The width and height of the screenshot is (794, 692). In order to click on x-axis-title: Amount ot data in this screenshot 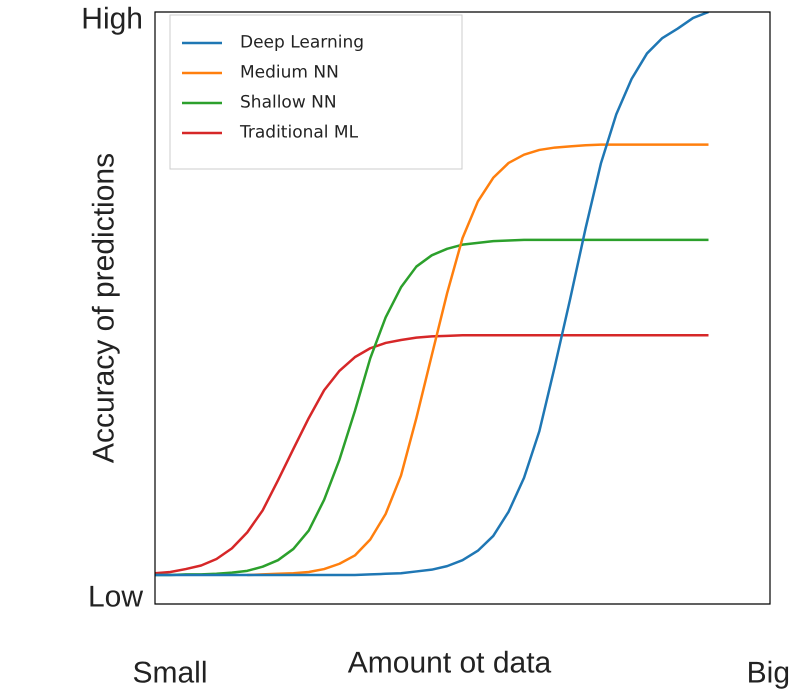, I will do `click(450, 663)`.